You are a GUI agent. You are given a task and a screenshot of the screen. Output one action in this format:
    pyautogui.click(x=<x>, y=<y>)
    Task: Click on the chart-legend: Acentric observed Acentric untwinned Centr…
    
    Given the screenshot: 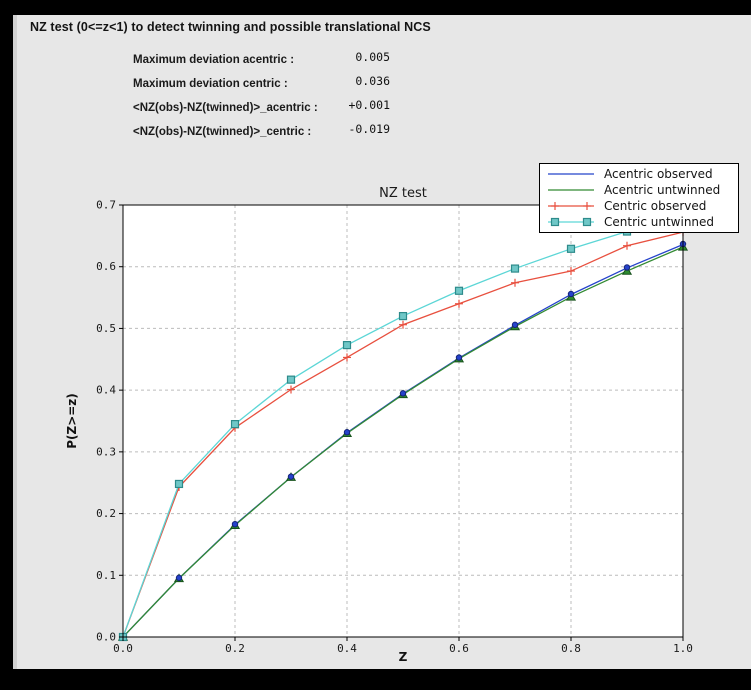 What is the action you would take?
    pyautogui.click(x=639, y=198)
    